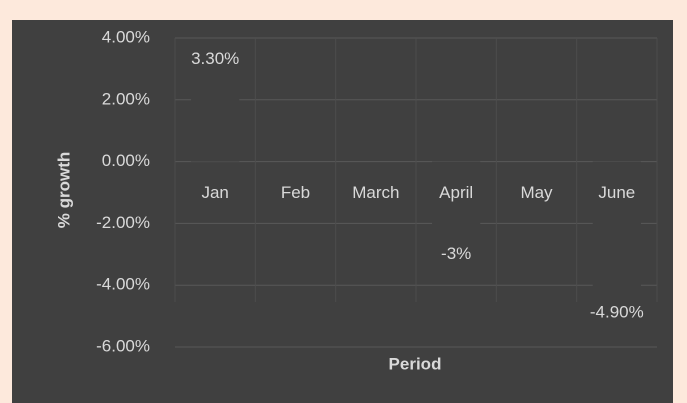 This screenshot has height=403, width=687. Describe the element at coordinates (215, 58) in the screenshot. I see `data-label: 3.30%` at that location.